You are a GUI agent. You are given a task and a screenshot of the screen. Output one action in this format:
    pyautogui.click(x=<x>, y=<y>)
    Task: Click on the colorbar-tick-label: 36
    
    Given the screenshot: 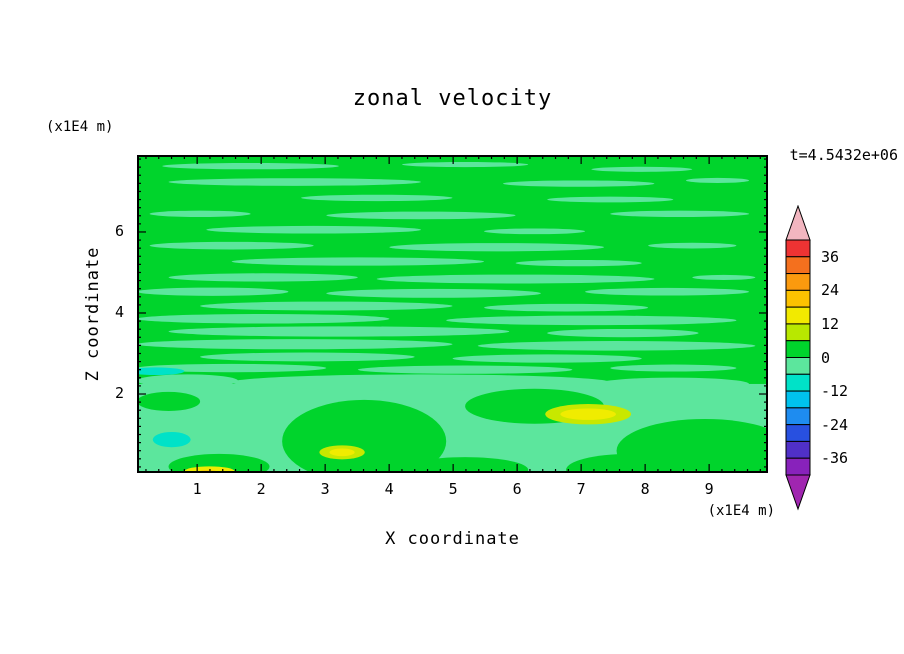 What is the action you would take?
    pyautogui.click(x=830, y=256)
    